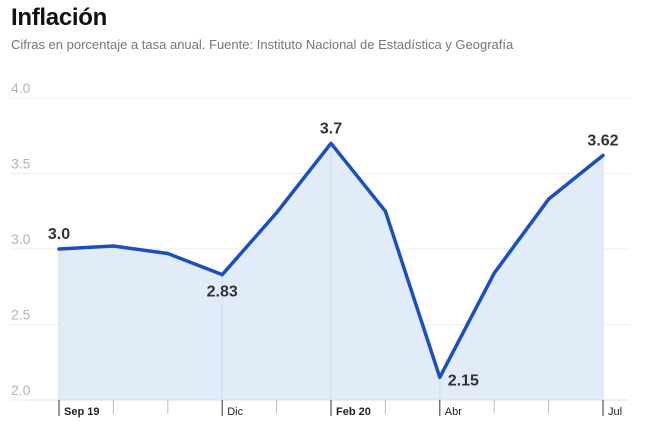 The image size is (663, 443). What do you see at coordinates (602, 140) in the screenshot?
I see `data-label: 3.62` at bounding box center [602, 140].